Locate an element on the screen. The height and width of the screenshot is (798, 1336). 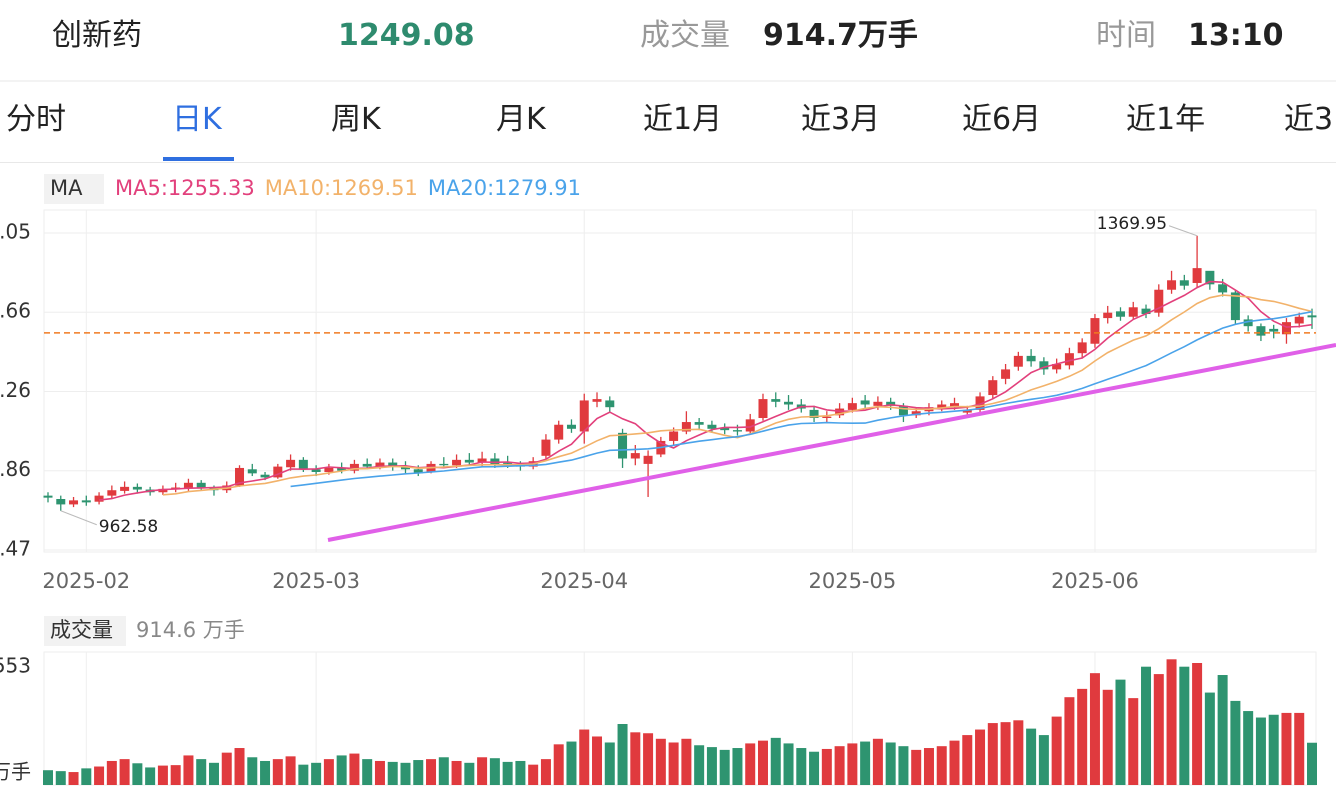
min-leader is located at coordinates (78, 518).